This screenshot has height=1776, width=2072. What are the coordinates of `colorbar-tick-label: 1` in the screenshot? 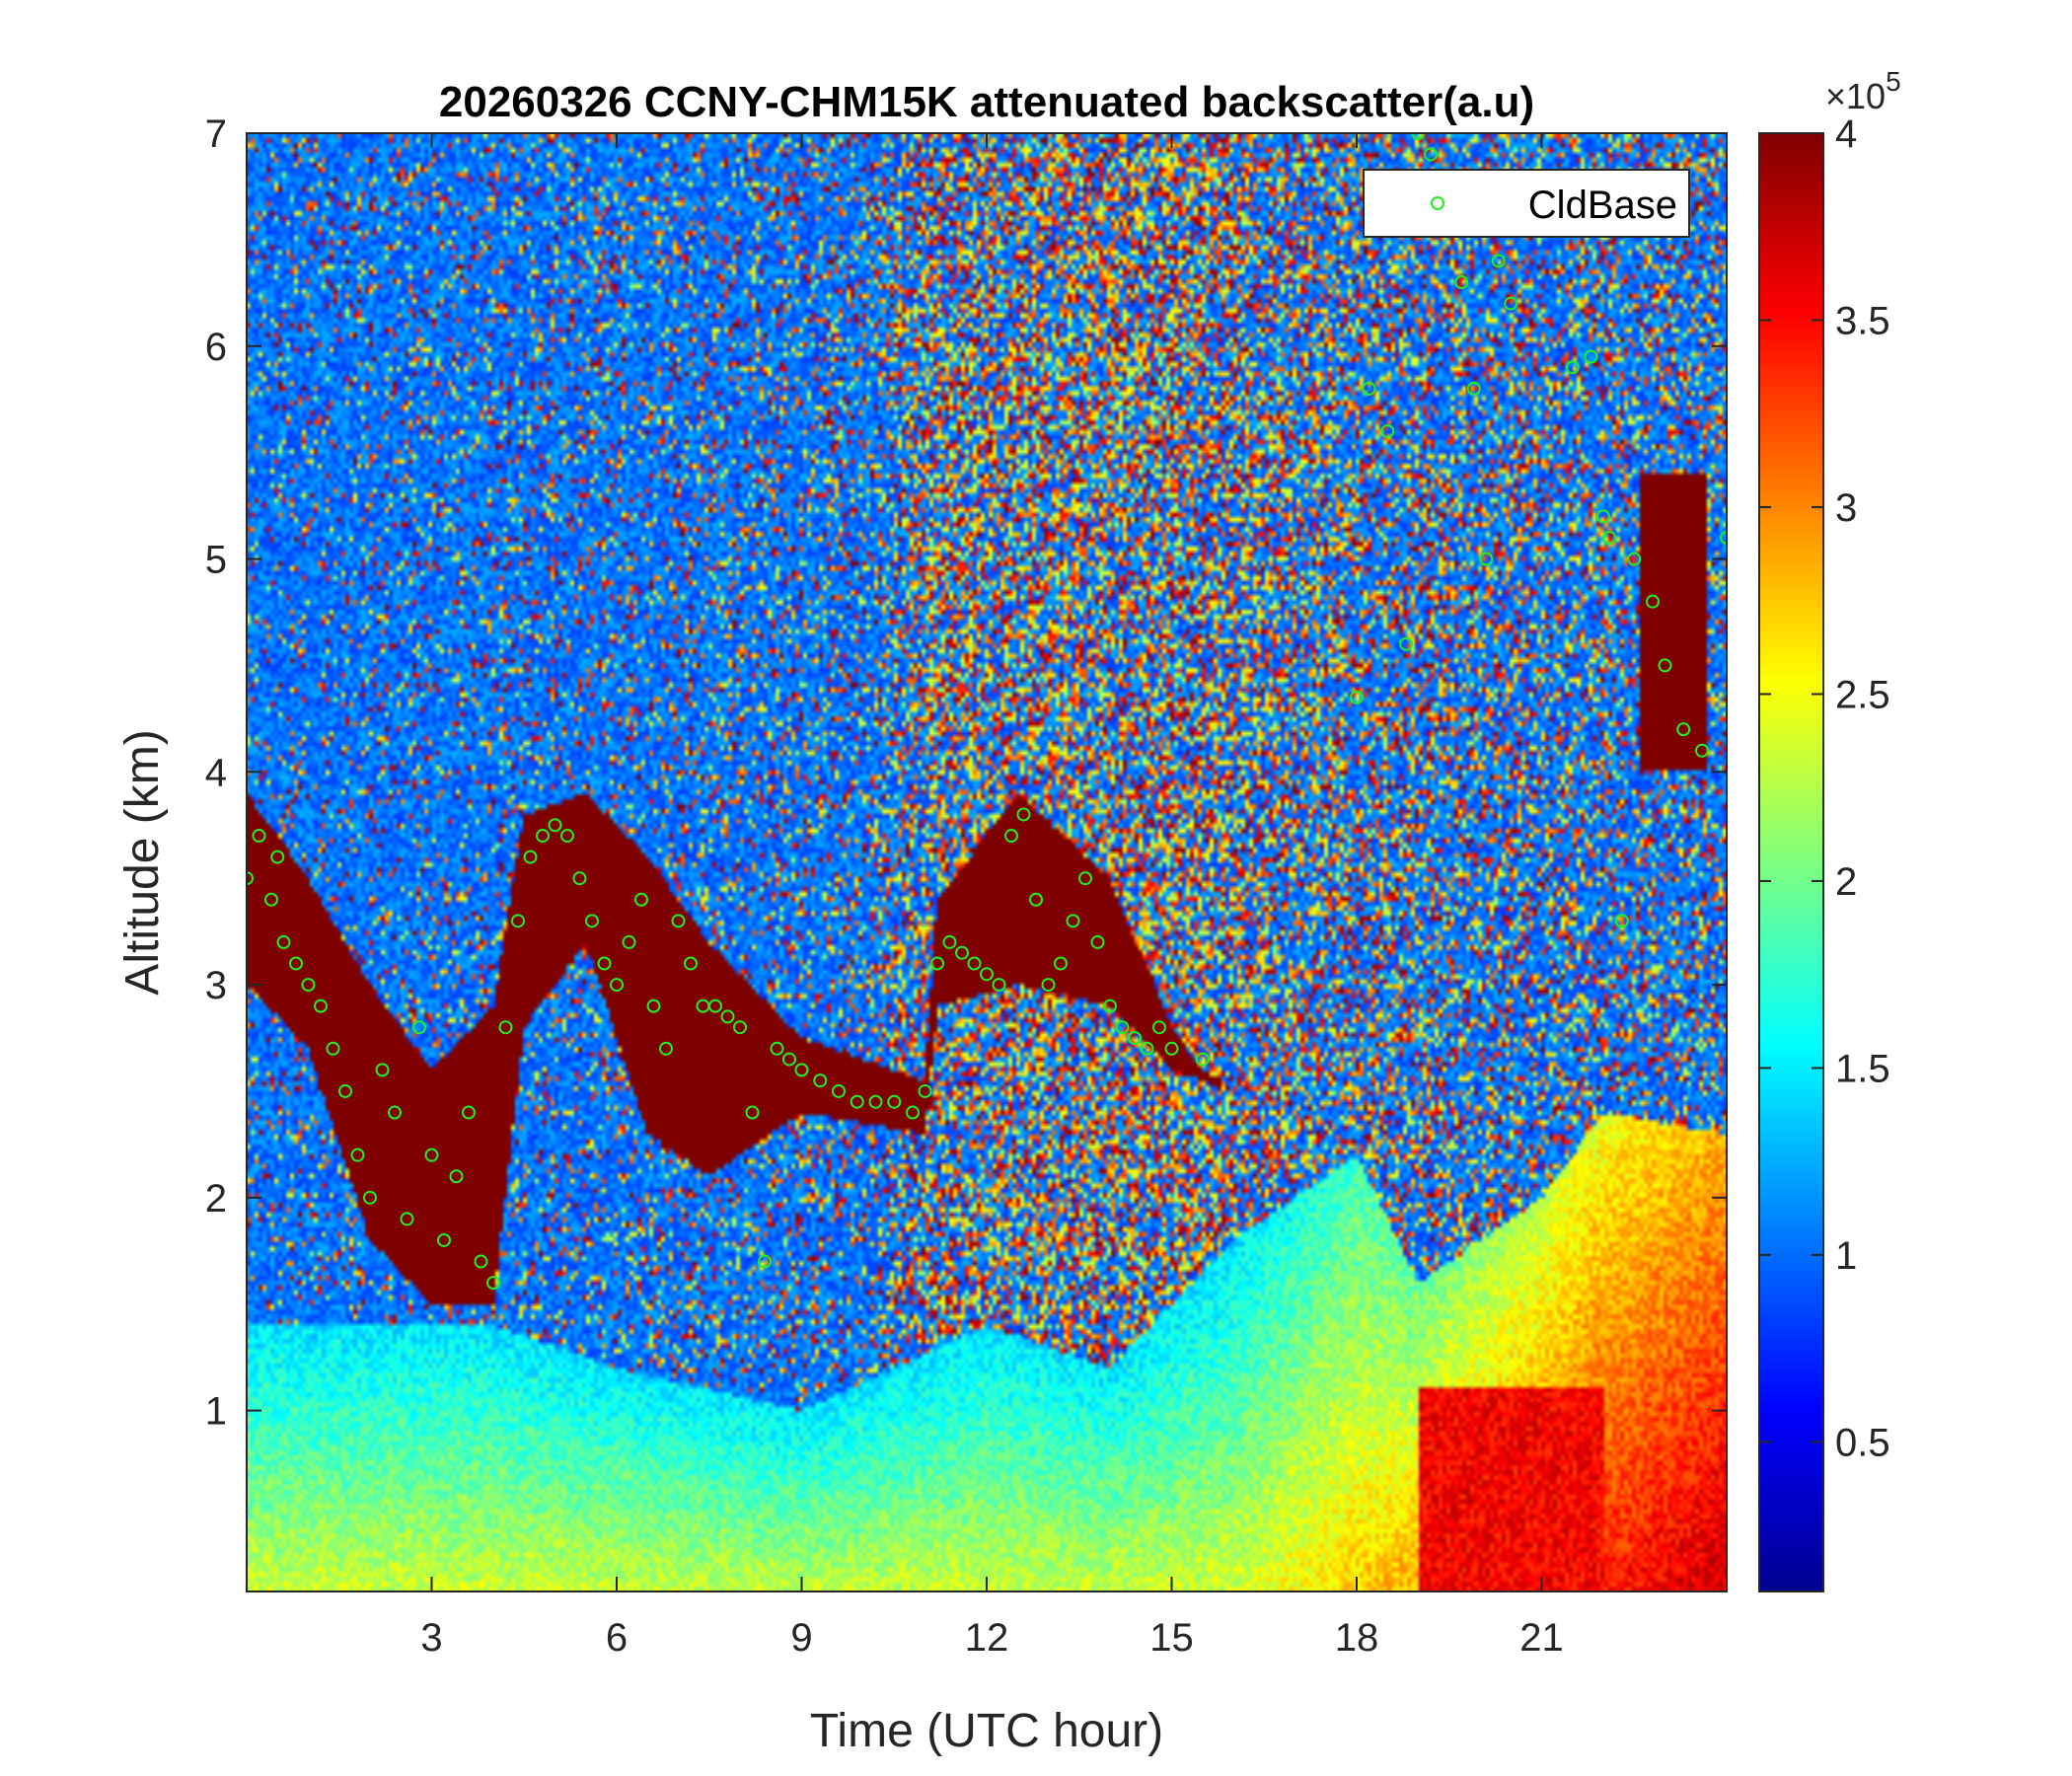 It's located at (1846, 1256).